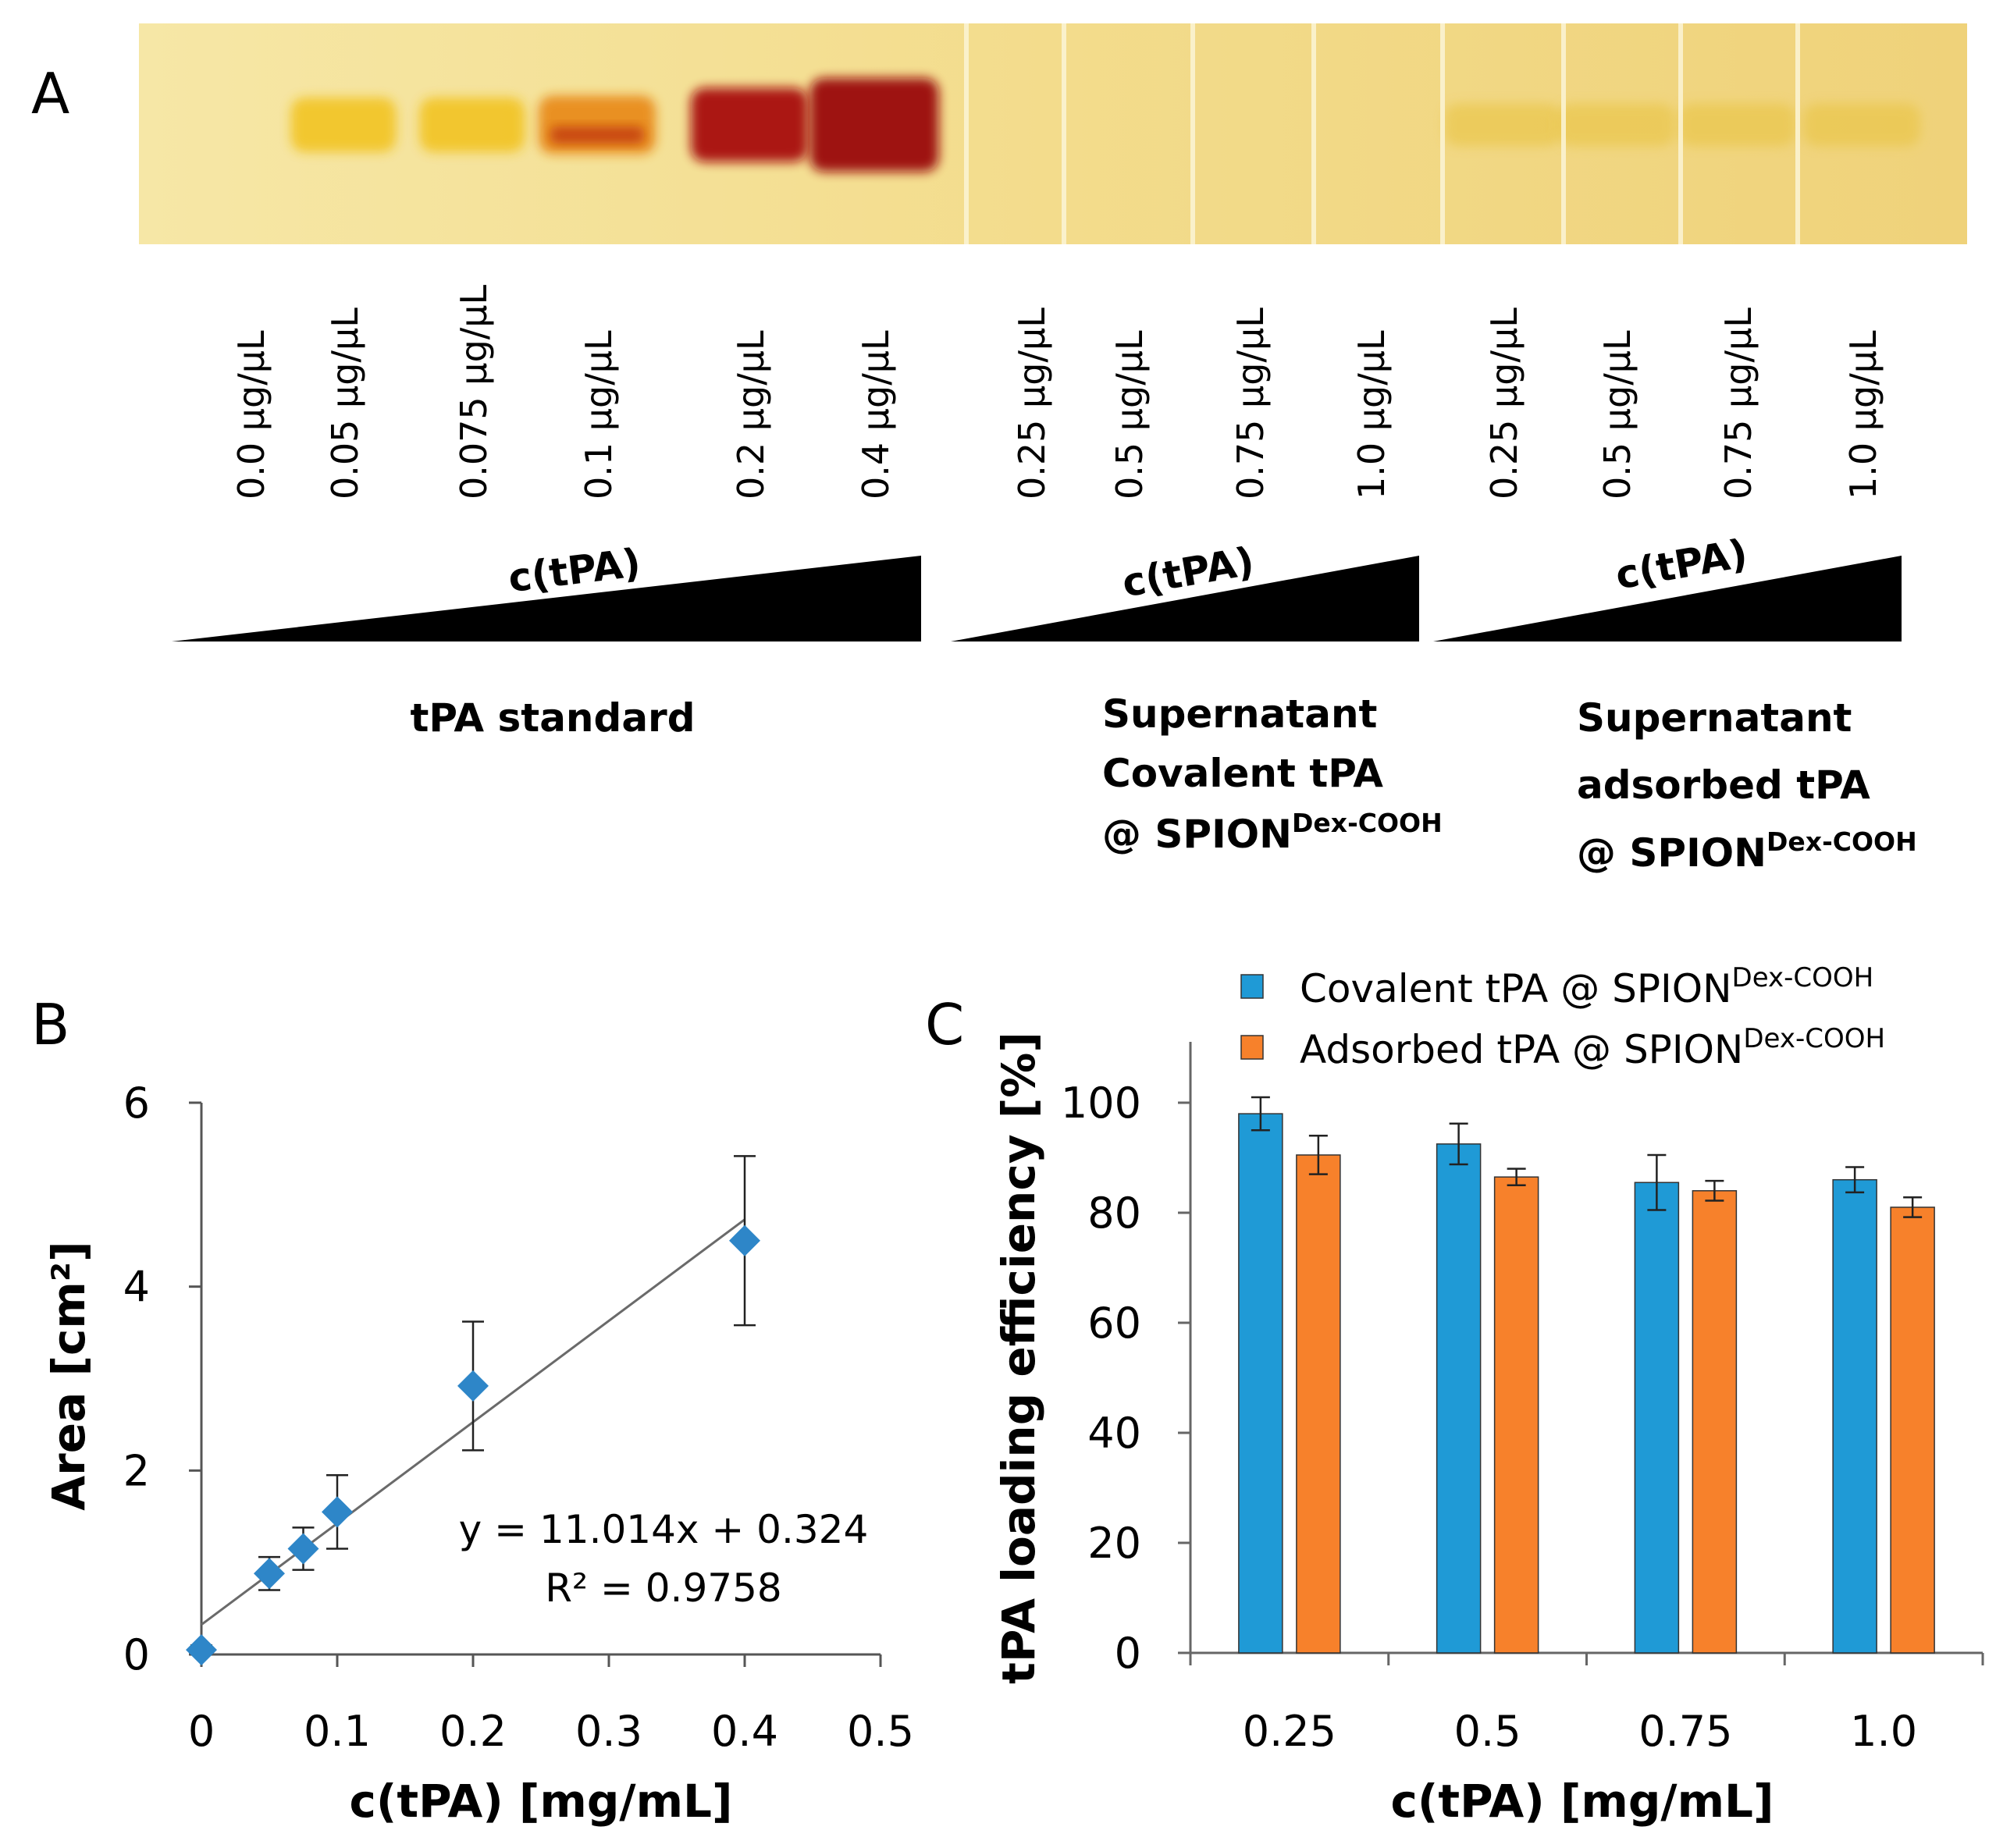 Image resolution: width=1996 pixels, height=1848 pixels. Describe the element at coordinates (136, 1654) in the screenshot. I see `y-tick-label-b: 0` at that location.